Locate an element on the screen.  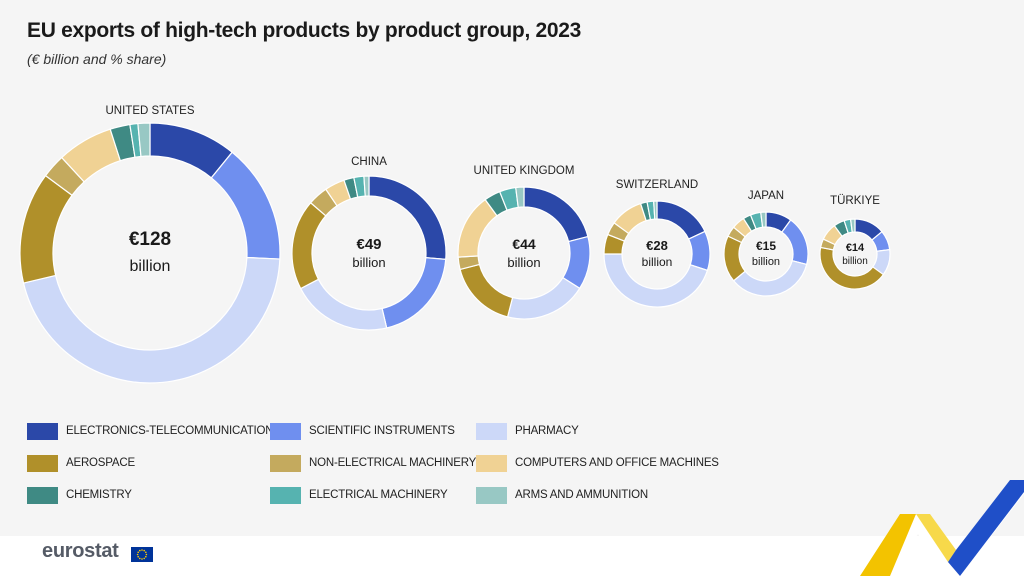
total-value-label: €14 is located at coordinates (855, 248).